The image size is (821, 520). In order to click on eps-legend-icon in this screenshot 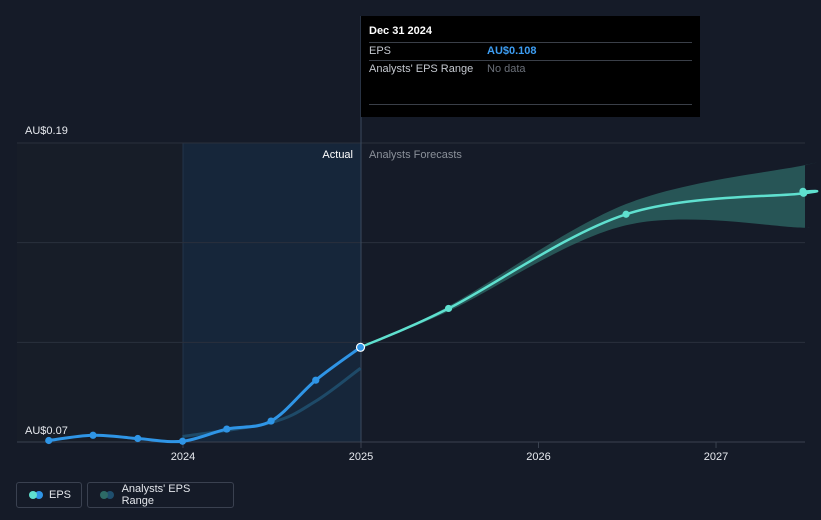, I will do `click(36, 495)`.